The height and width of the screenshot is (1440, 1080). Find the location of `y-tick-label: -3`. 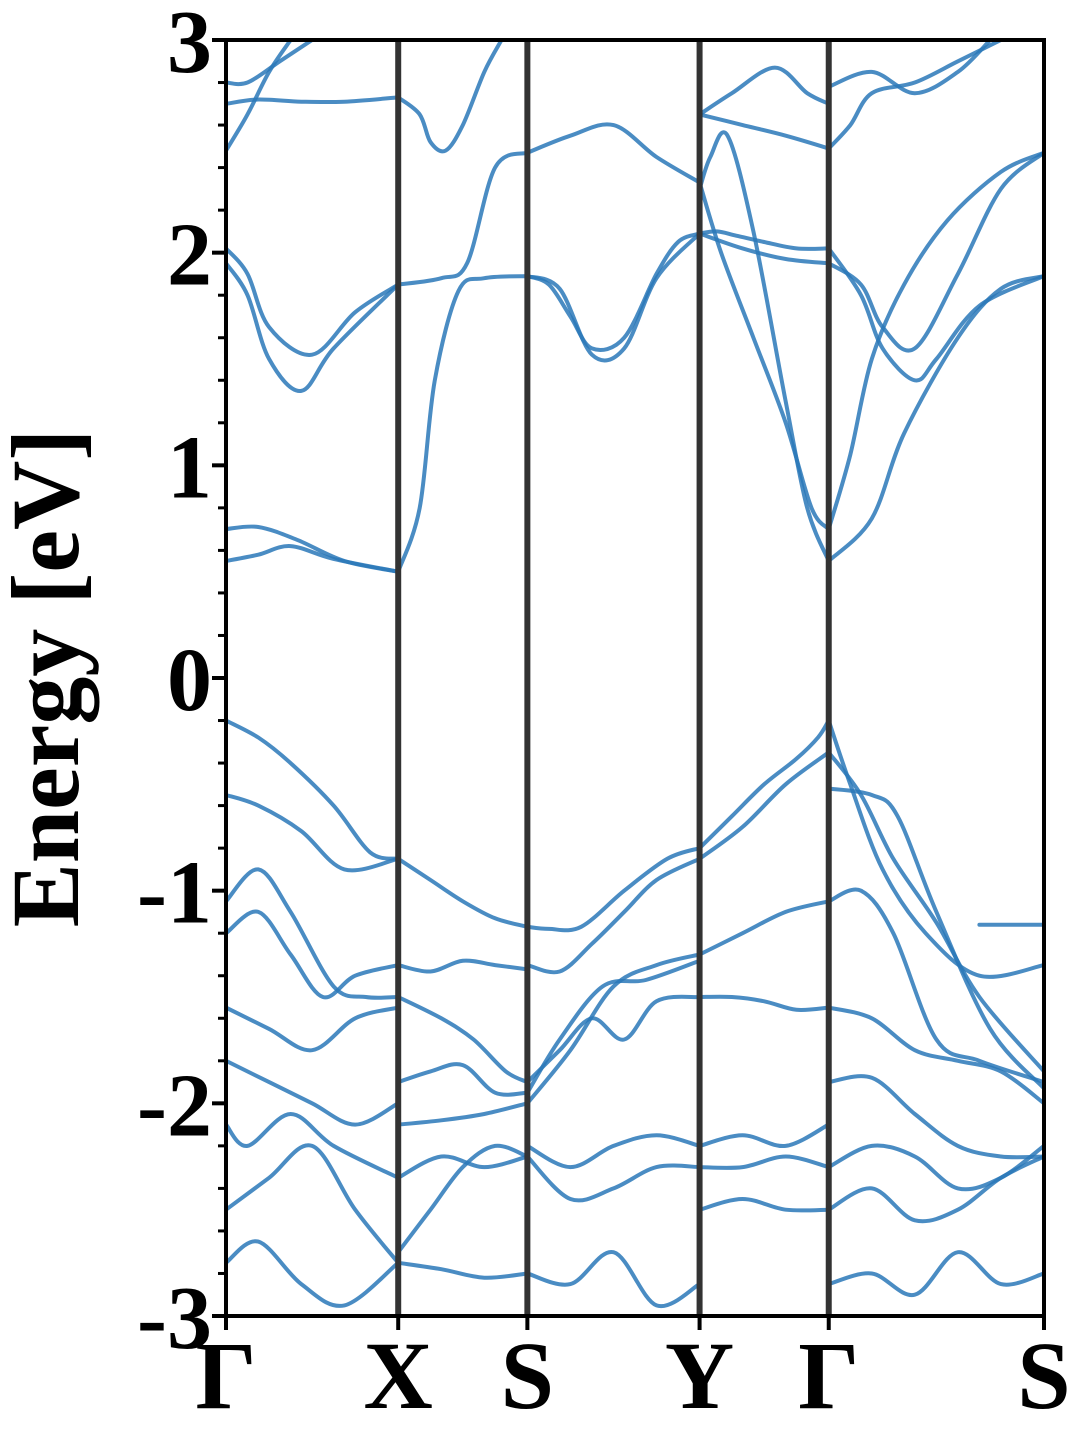

y-tick-label: -3 is located at coordinates (174, 1318).